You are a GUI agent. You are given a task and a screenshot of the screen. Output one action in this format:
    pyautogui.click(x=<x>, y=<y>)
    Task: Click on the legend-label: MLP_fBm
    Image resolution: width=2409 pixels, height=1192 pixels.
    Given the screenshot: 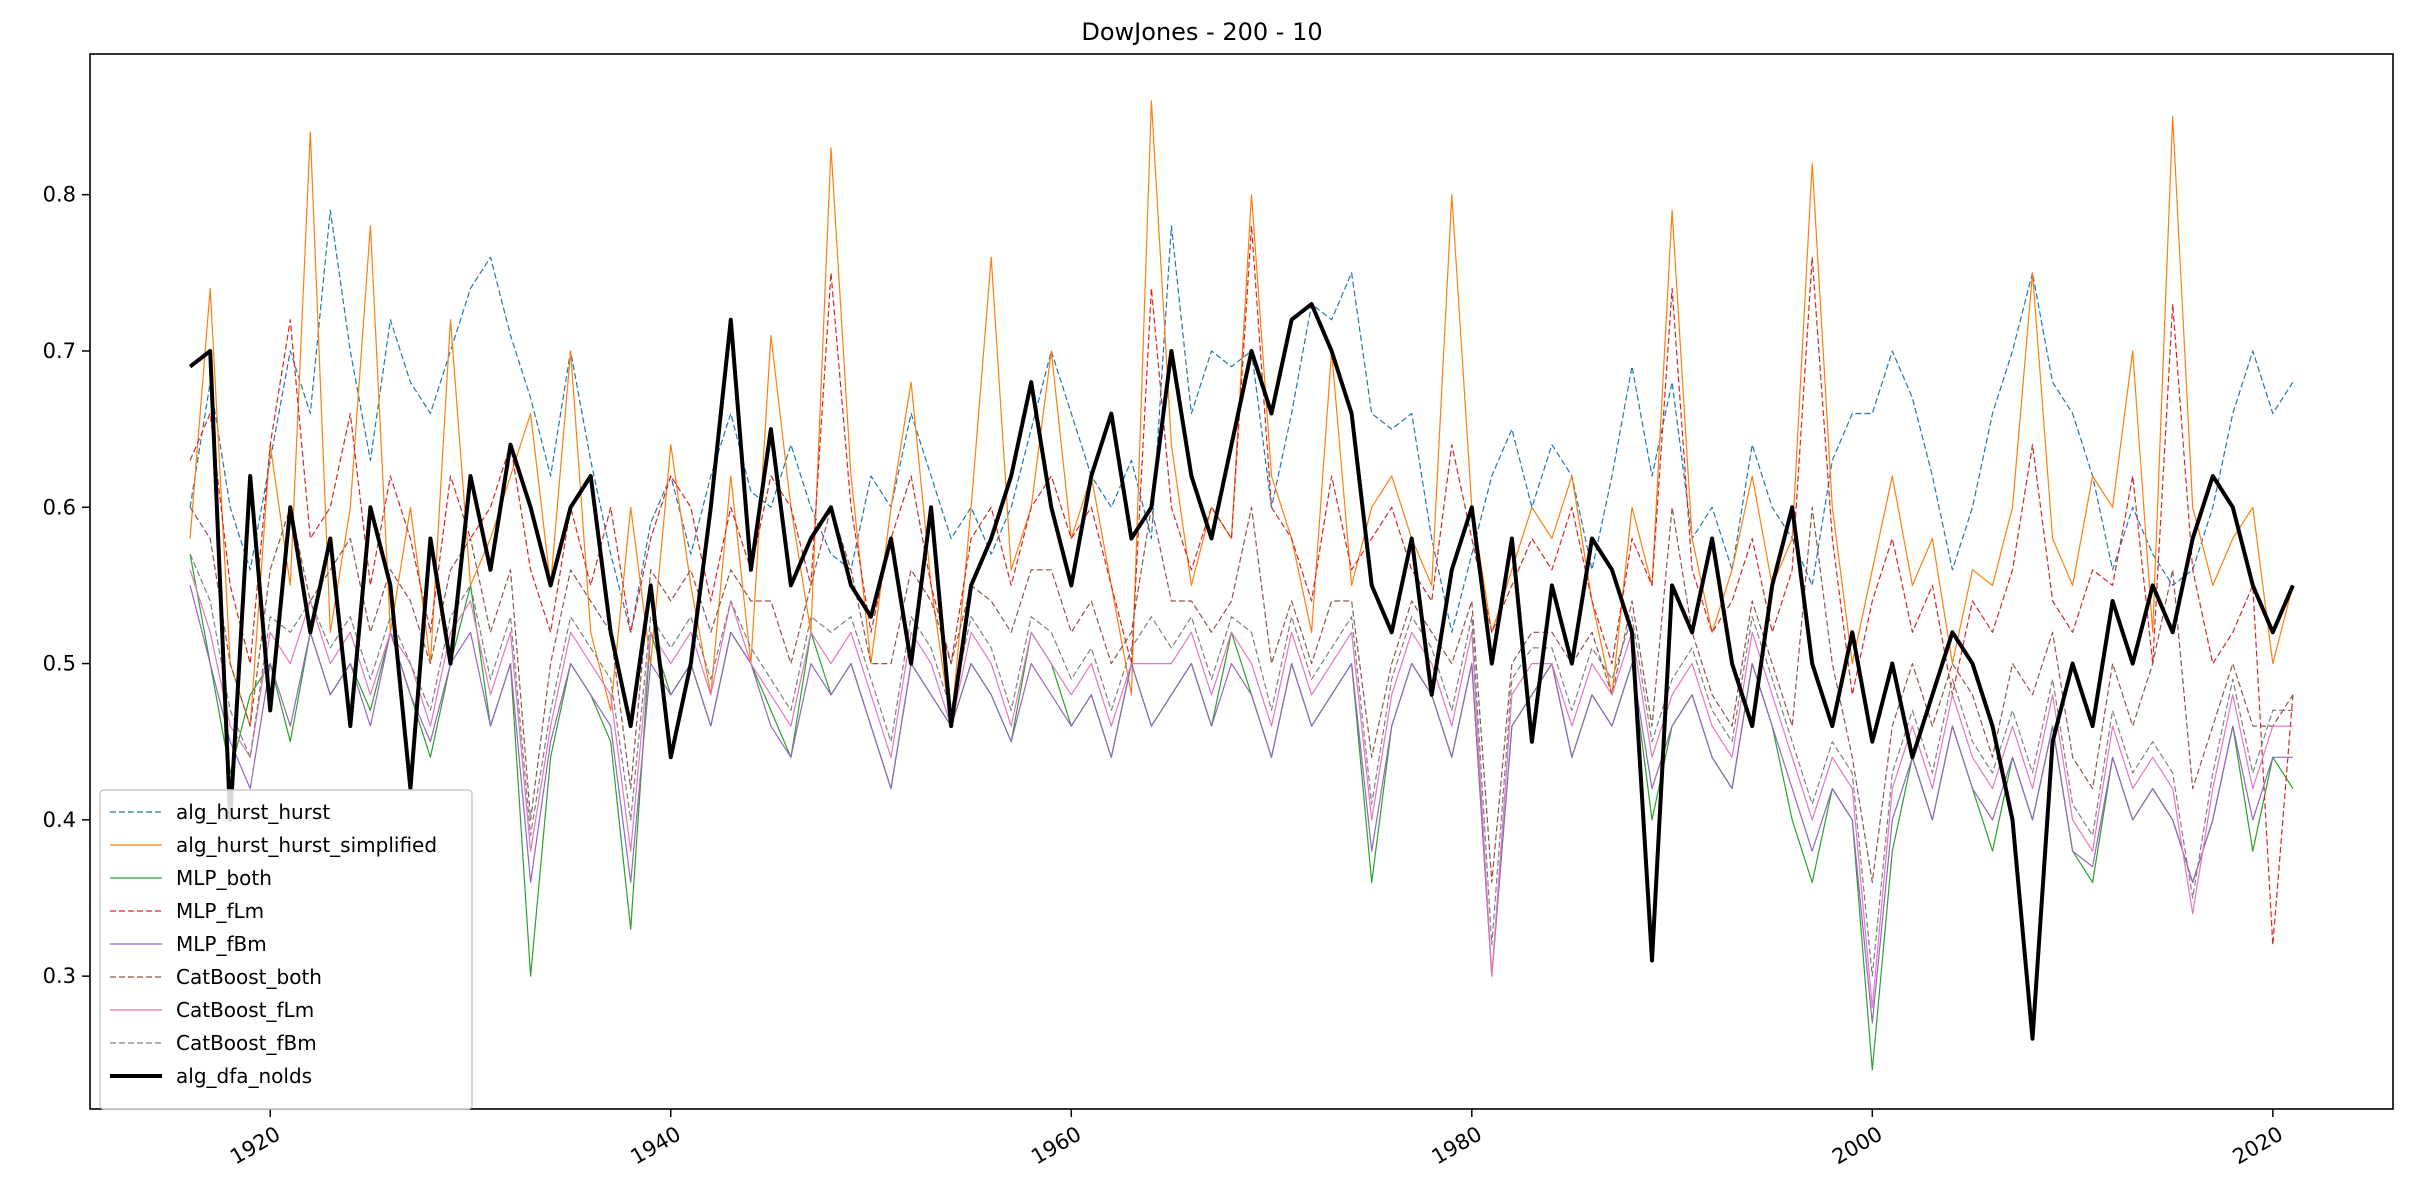 What is the action you would take?
    pyautogui.click(x=221, y=944)
    